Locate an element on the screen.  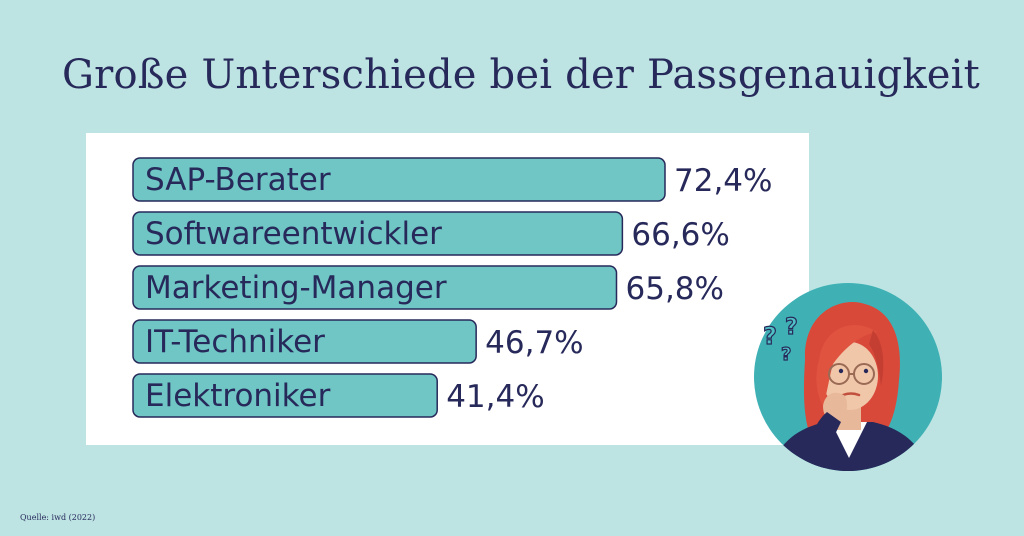
bar-category-label: Marketing-Manager is located at coordinates (296, 288).